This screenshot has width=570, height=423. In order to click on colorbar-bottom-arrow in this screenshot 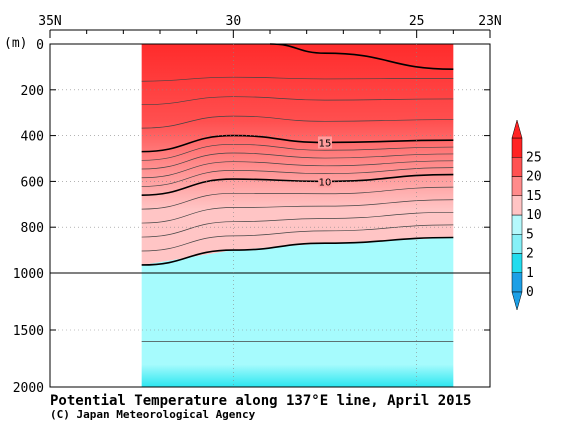, I will do `click(517, 301)`.